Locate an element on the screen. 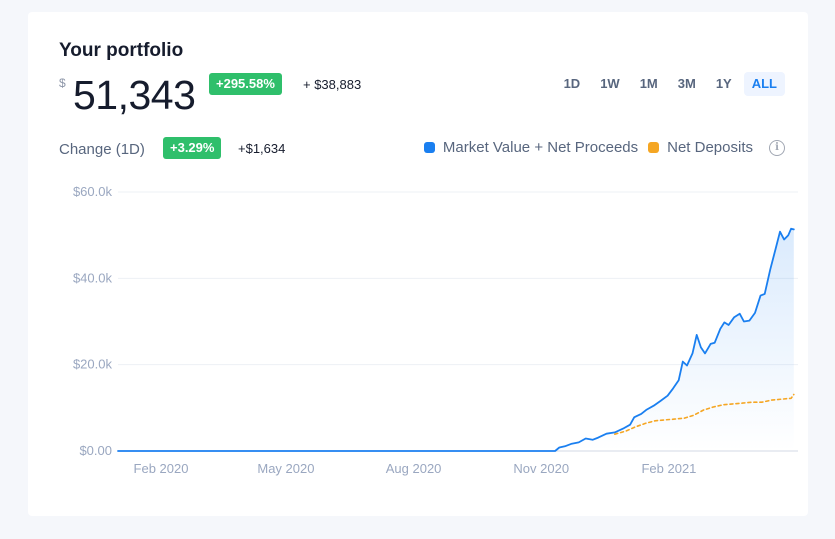  range-1d-button: 1D is located at coordinates (572, 83).